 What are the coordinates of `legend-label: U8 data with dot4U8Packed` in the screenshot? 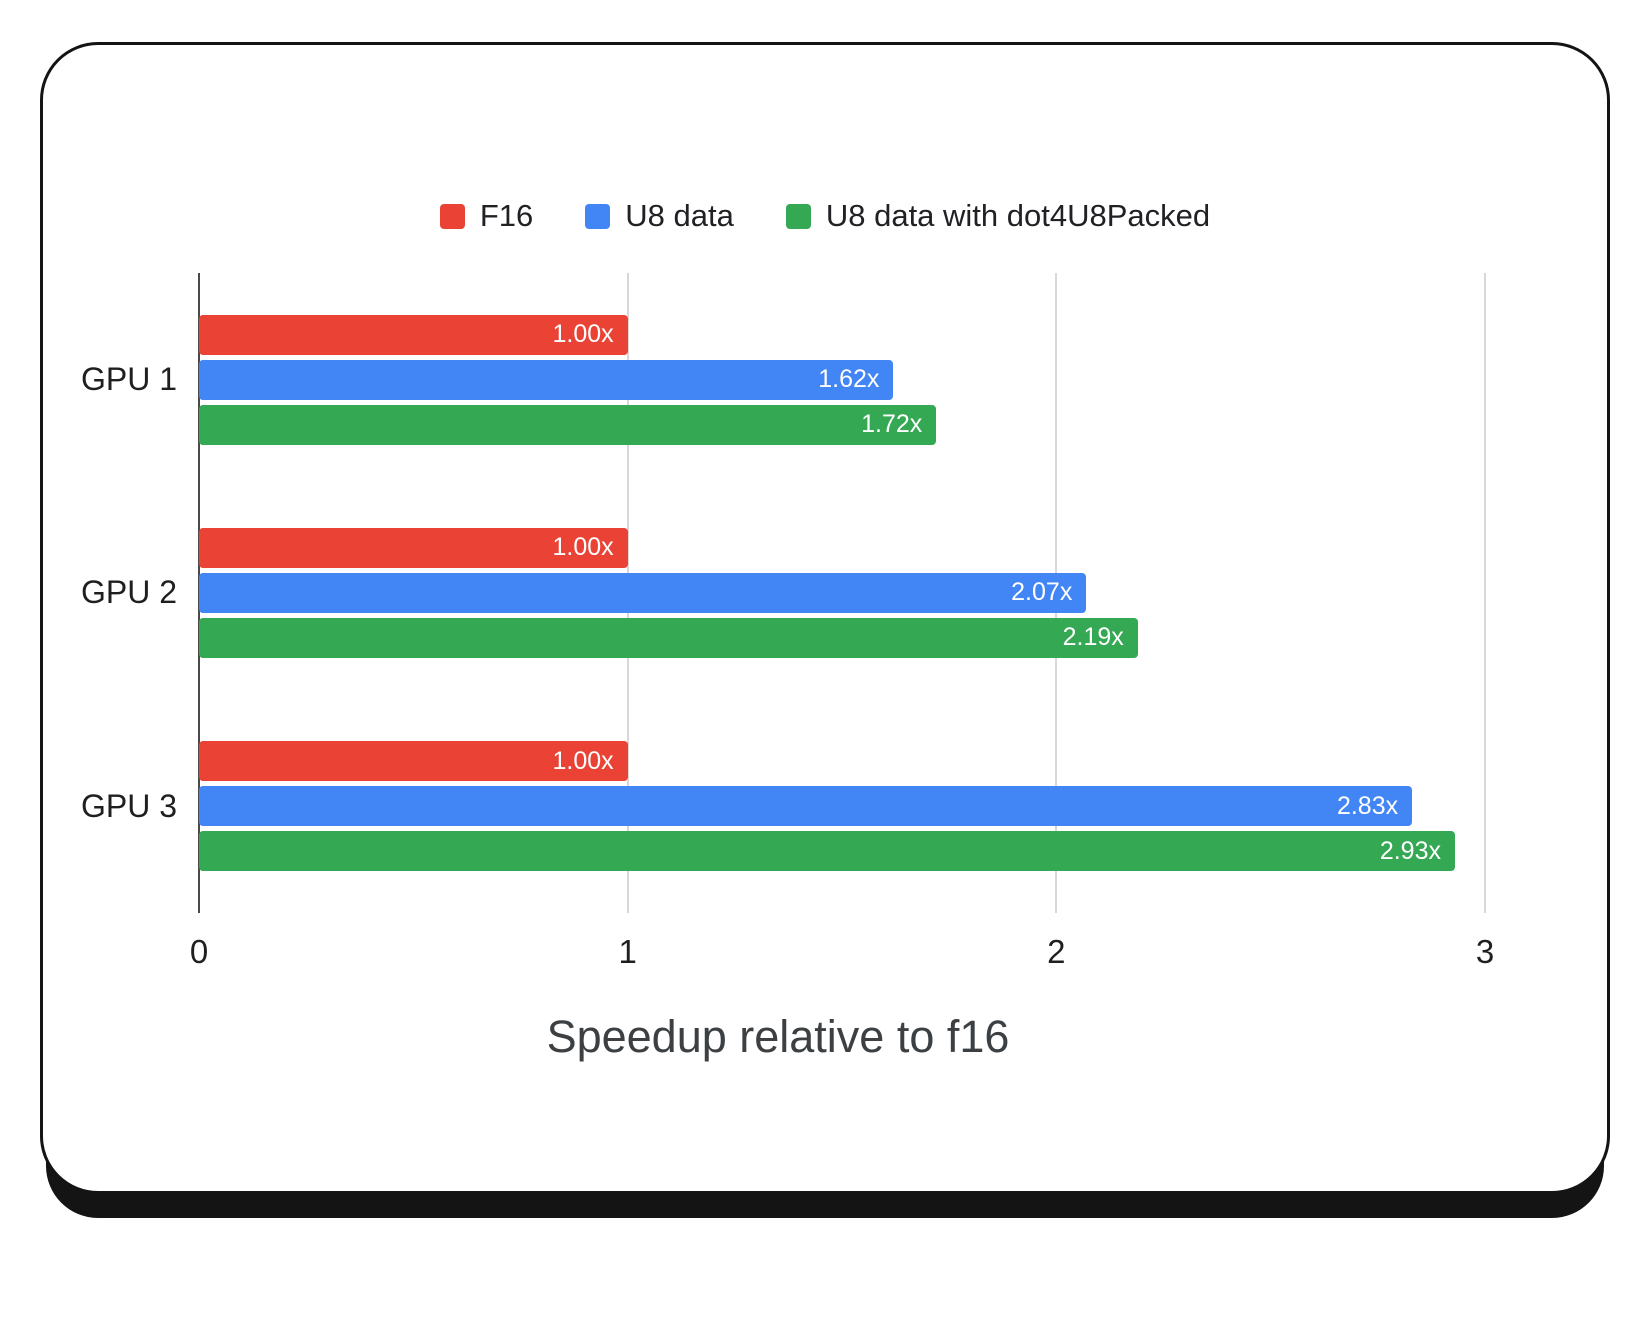 It's located at (1018, 215).